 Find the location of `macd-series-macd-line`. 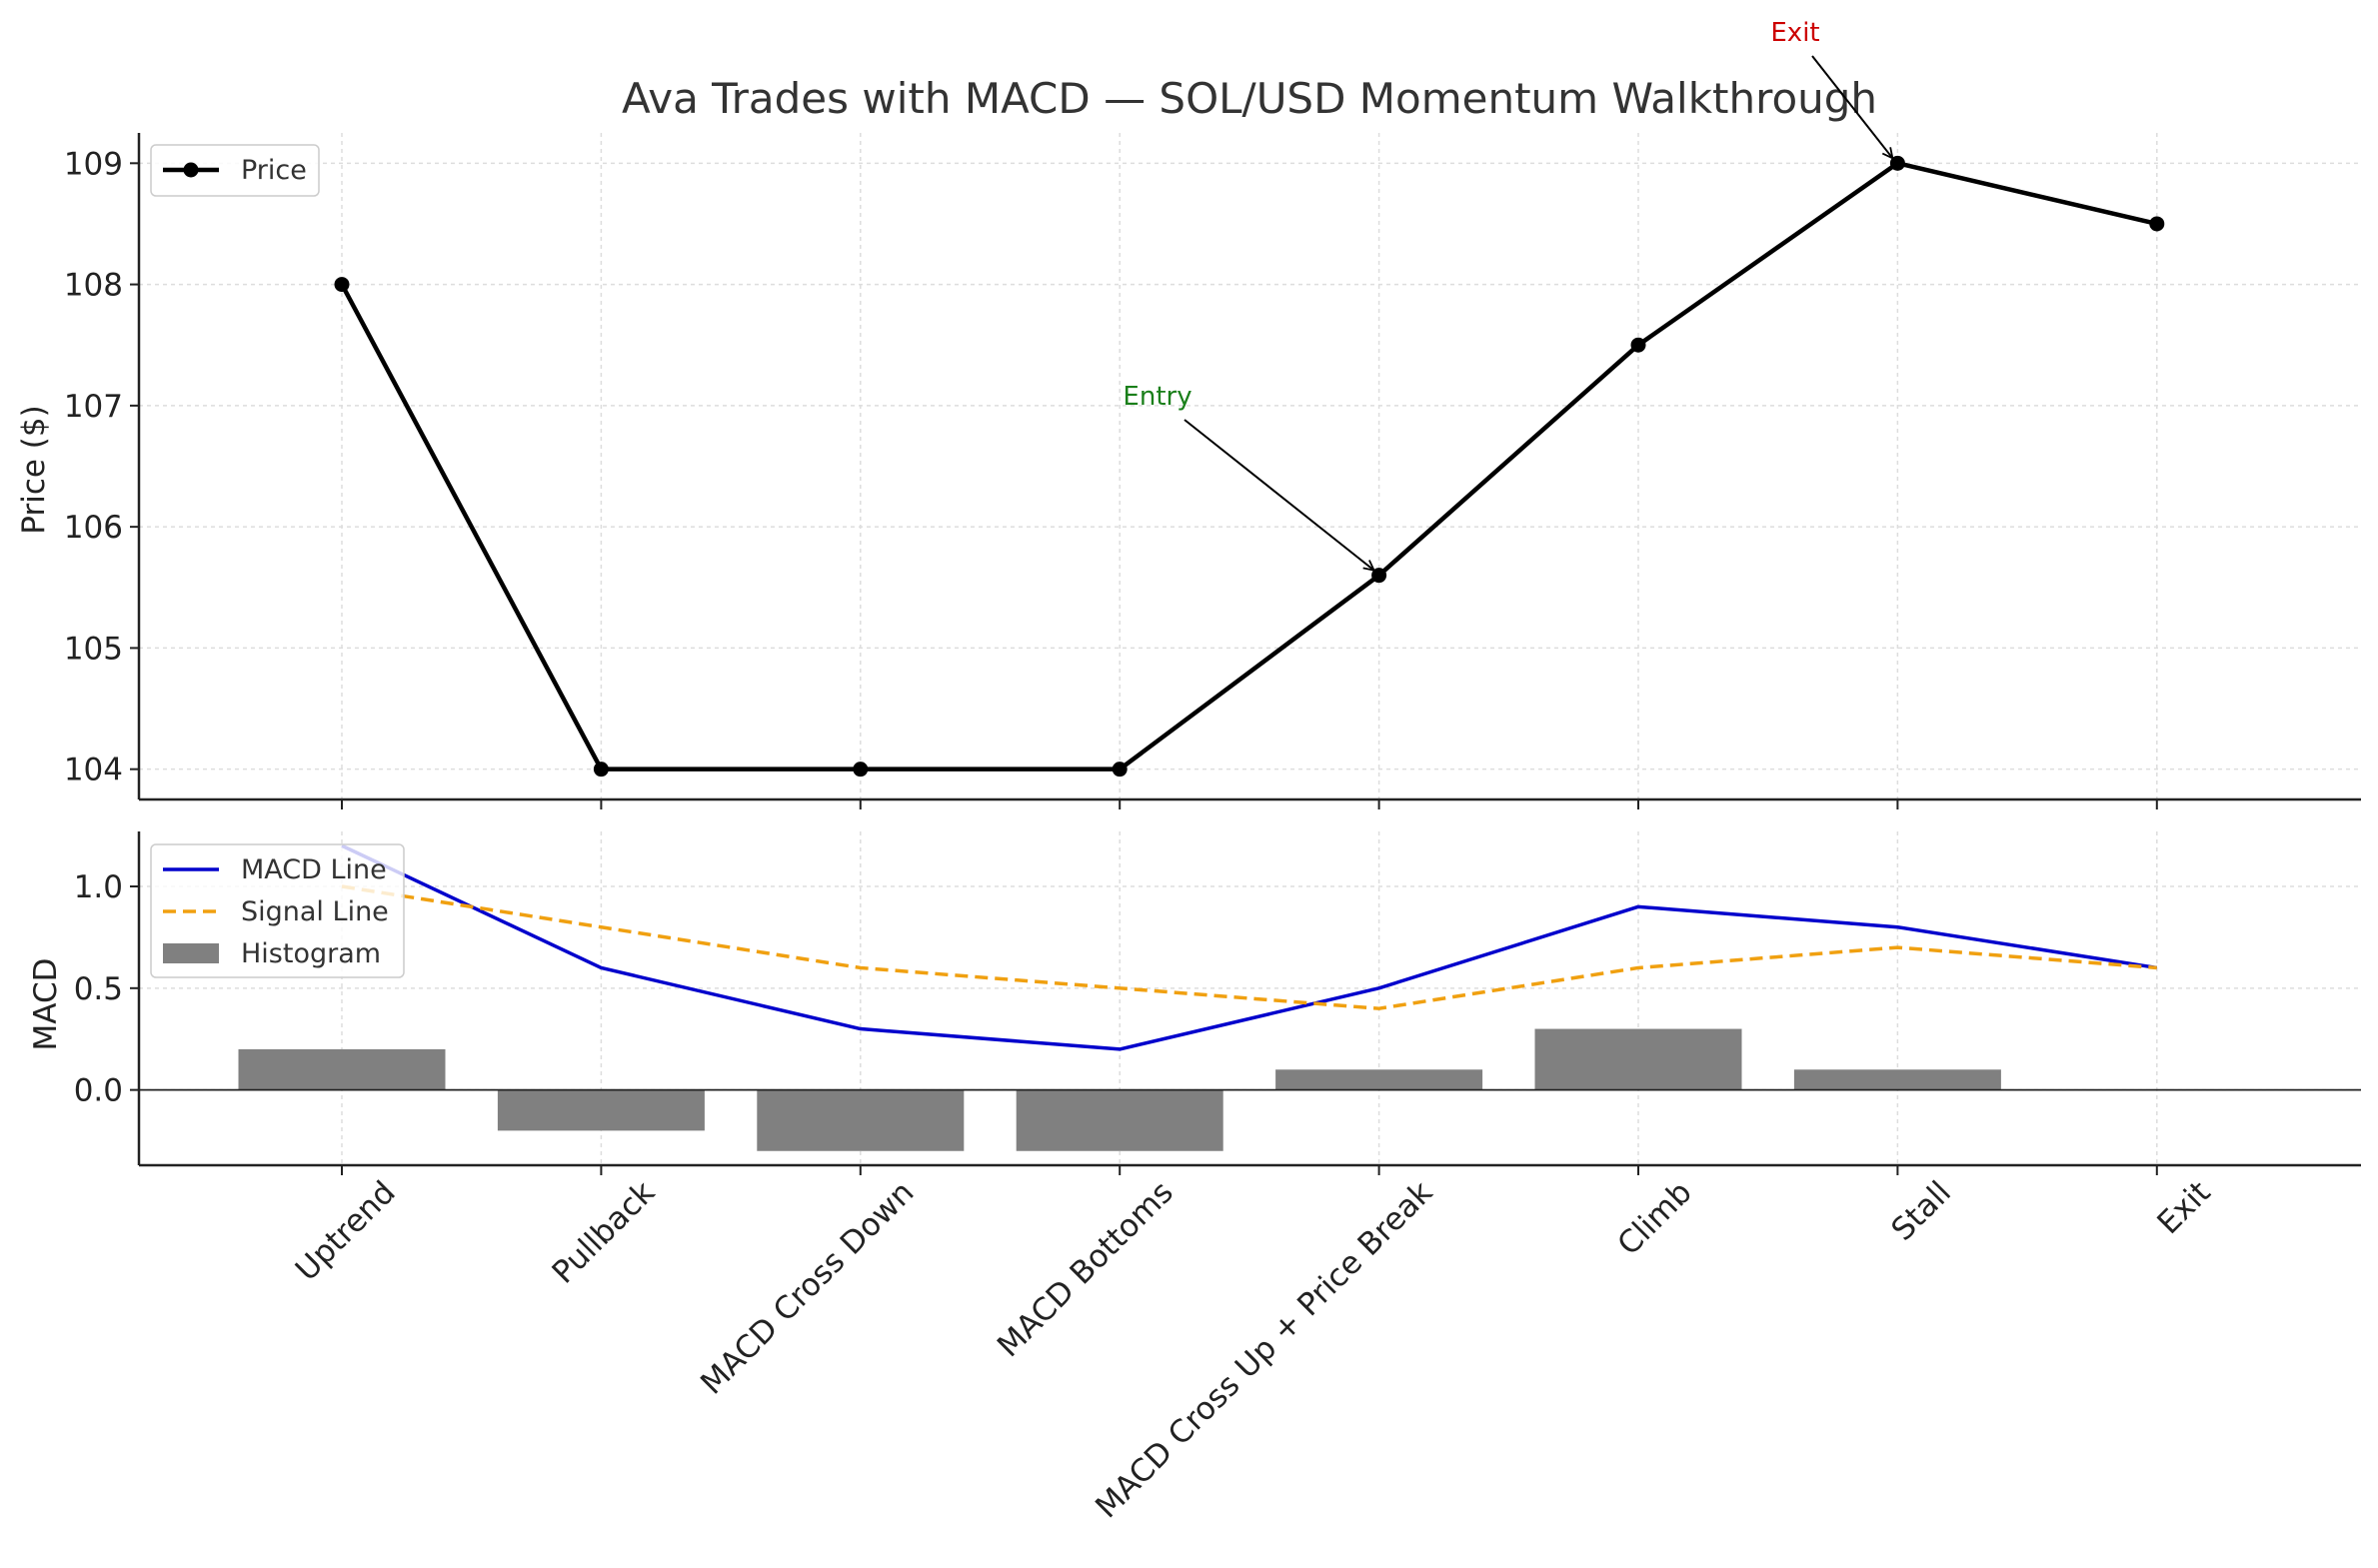

macd-series-macd-line is located at coordinates (1249, 947).